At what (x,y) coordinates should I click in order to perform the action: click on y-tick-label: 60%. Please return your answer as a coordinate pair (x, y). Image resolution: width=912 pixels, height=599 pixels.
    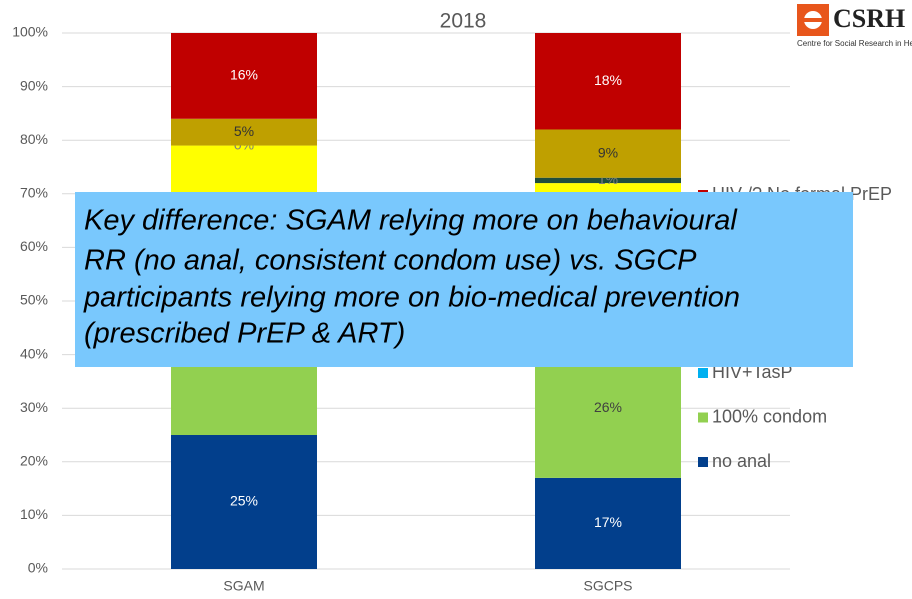
    Looking at the image, I should click on (34, 246).